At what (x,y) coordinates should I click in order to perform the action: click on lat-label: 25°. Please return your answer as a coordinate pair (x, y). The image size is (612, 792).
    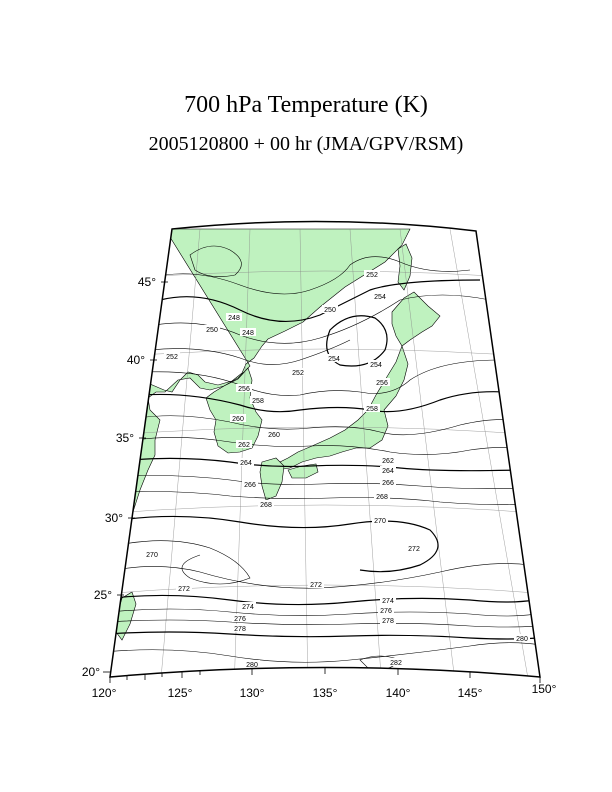
    Looking at the image, I should click on (103, 595).